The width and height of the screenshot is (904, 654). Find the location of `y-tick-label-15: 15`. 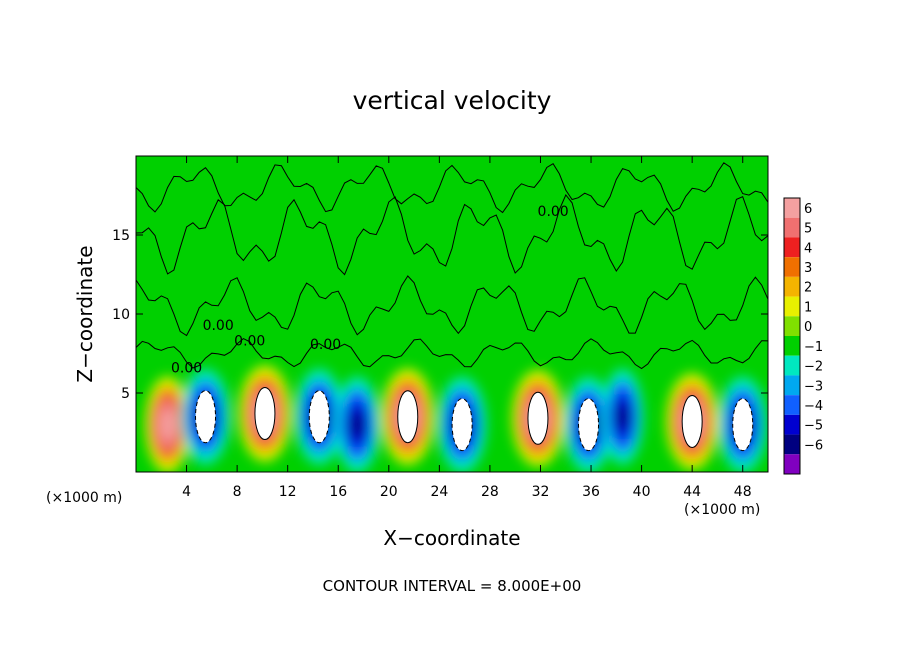

y-tick-label-15: 15 is located at coordinates (121, 236).